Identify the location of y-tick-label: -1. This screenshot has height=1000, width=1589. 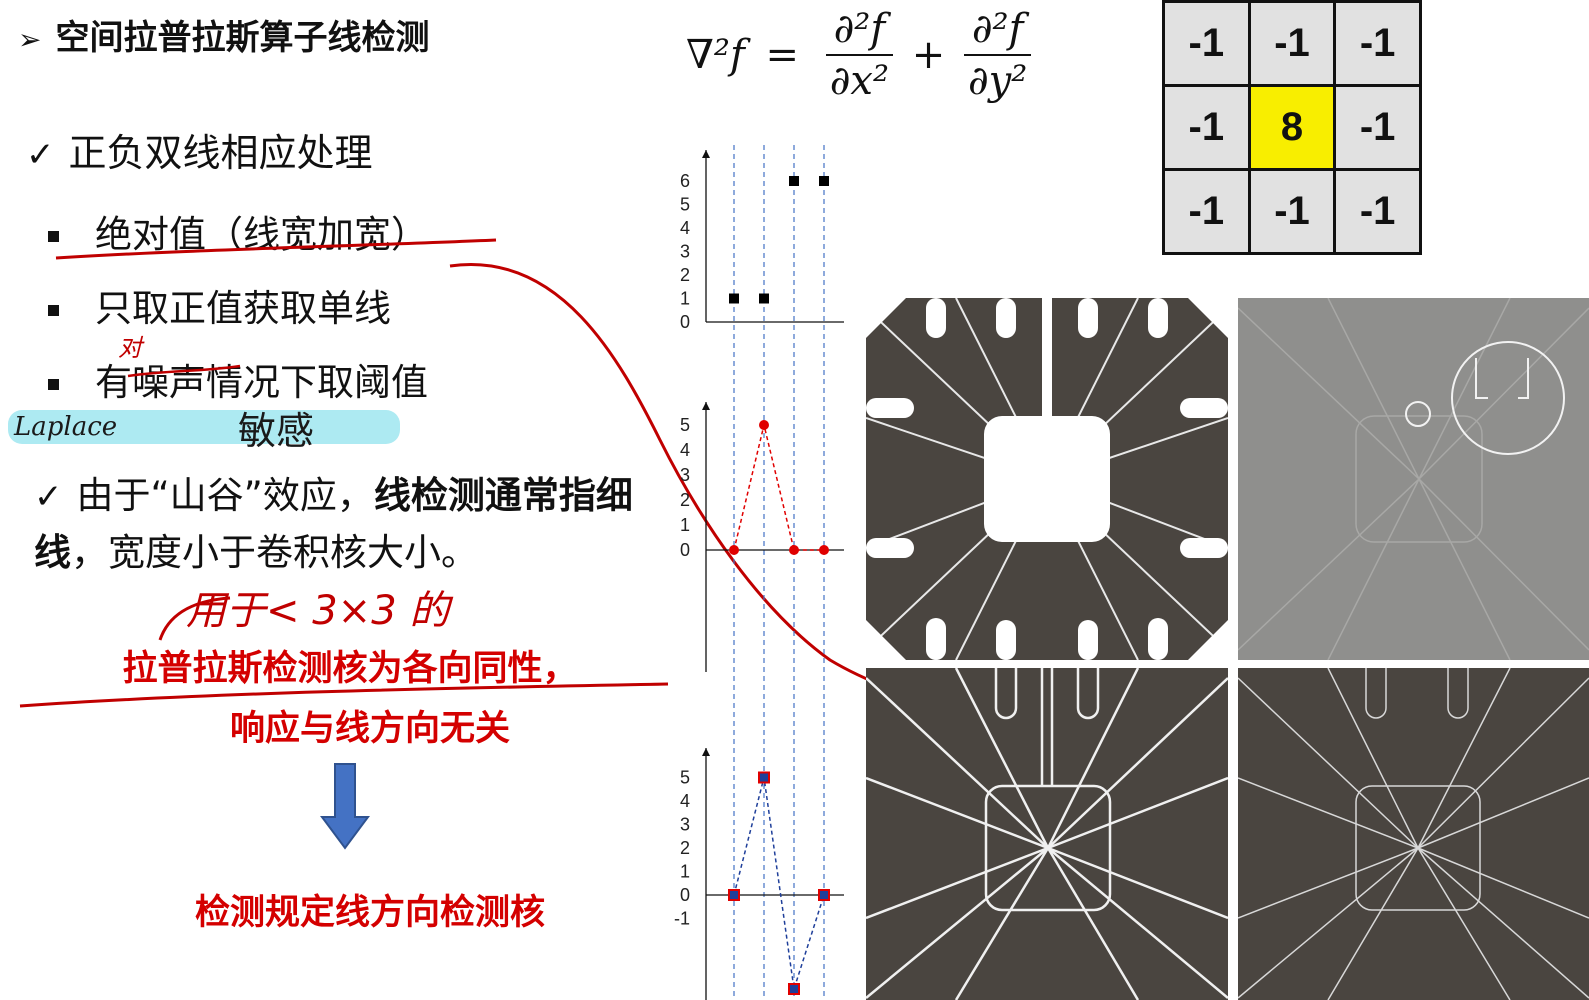
(682, 919).